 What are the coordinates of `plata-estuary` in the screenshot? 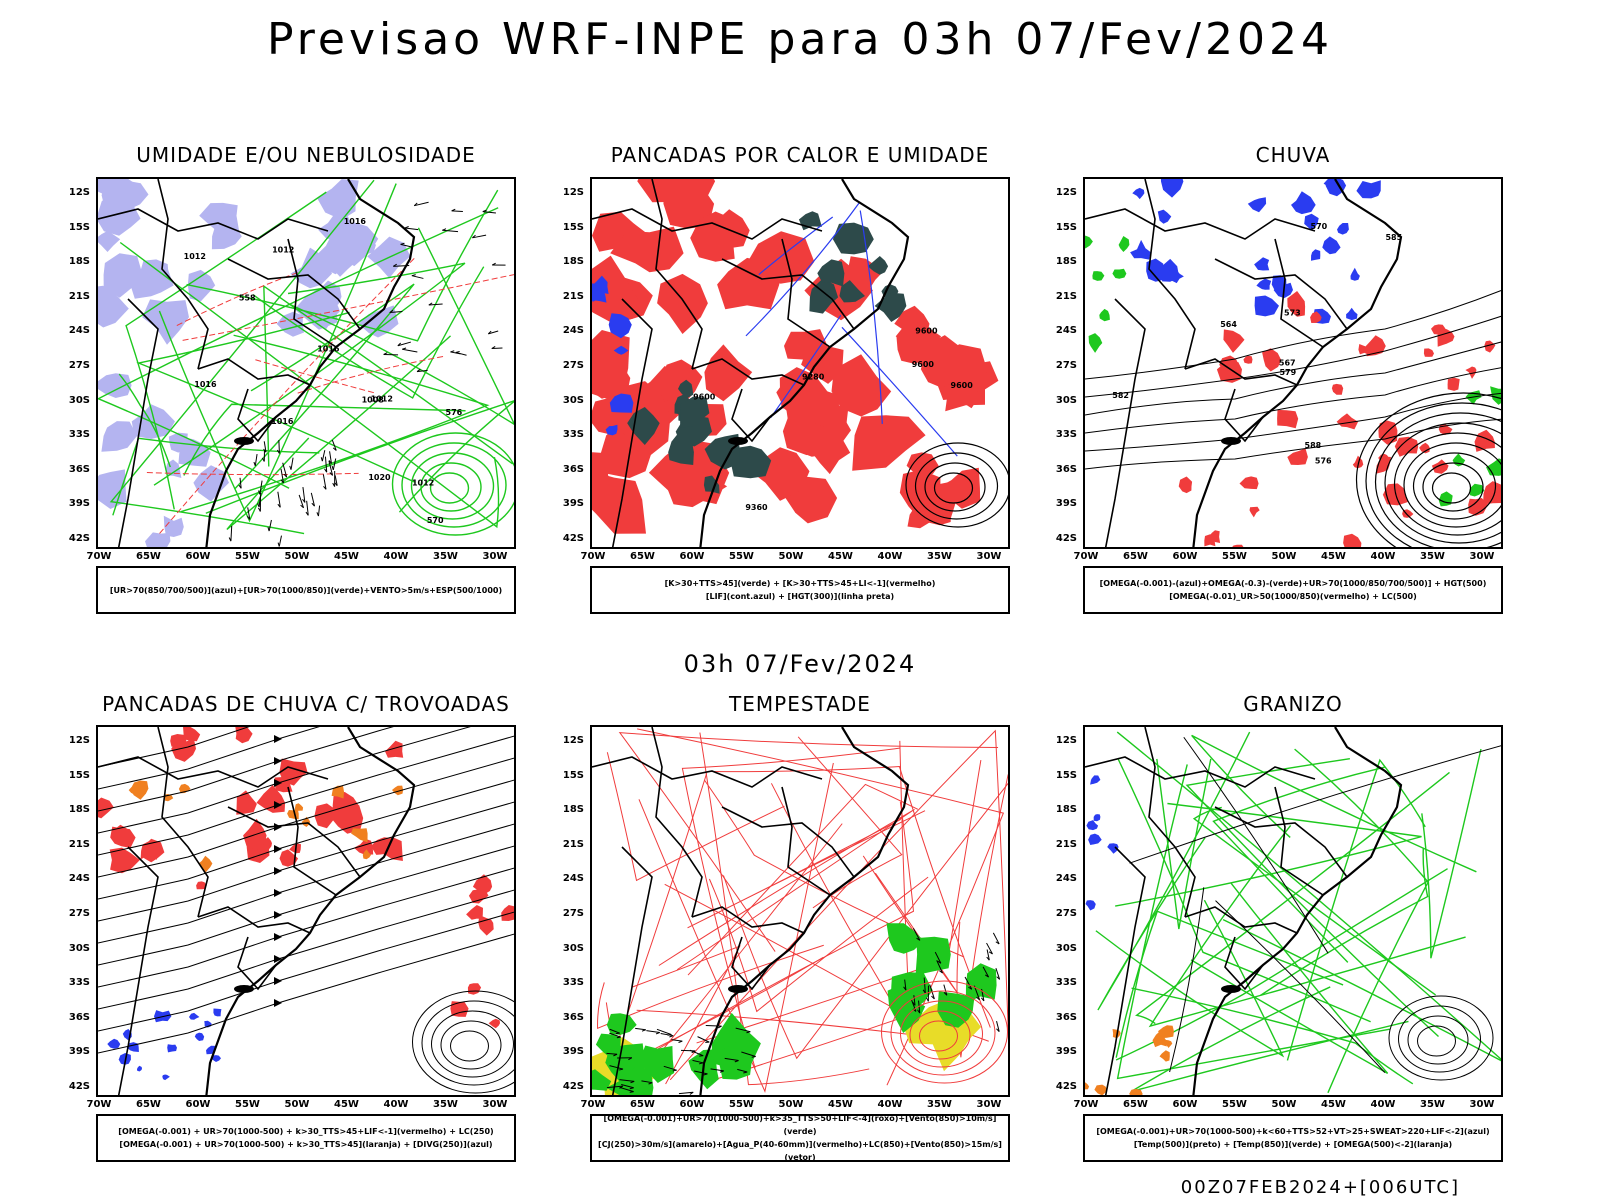 It's located at (1231, 441).